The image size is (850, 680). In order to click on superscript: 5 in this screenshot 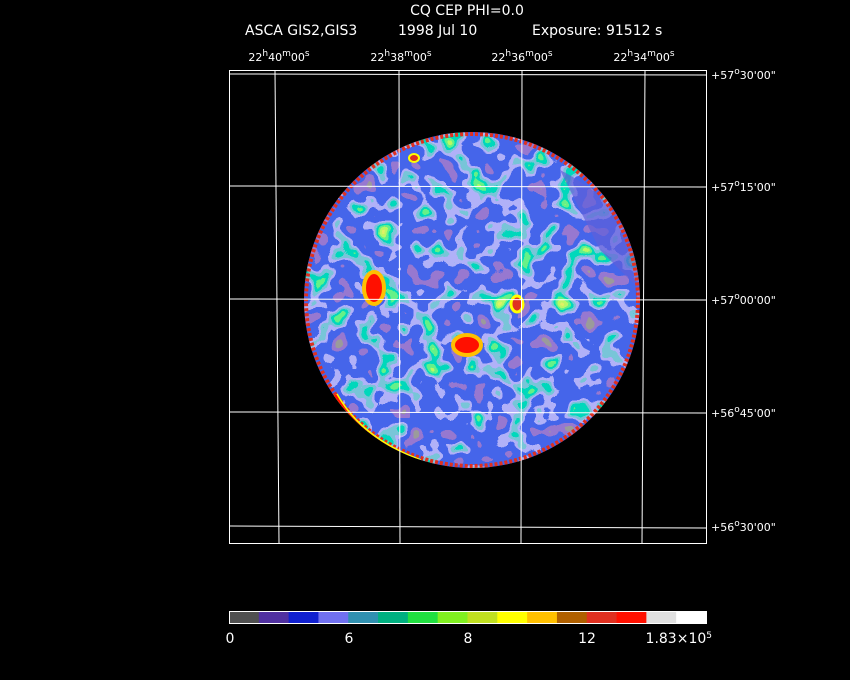, I will do `click(709, 636)`.